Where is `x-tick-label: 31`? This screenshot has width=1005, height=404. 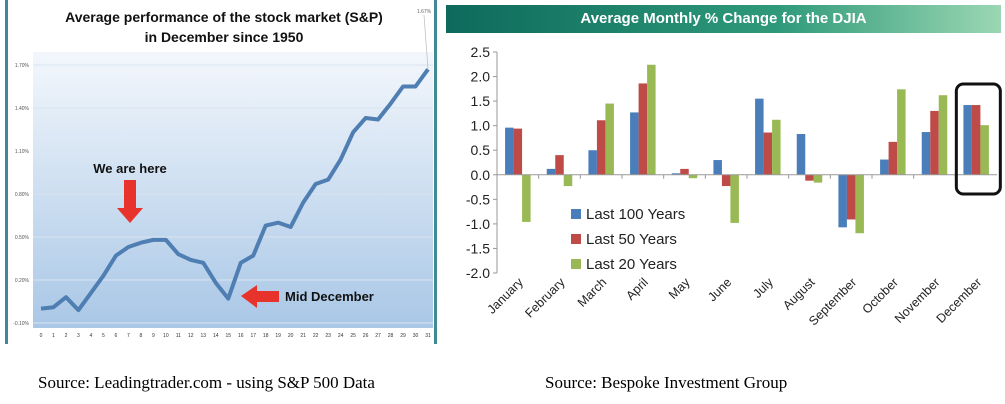 x-tick-label: 31 is located at coordinates (428, 336).